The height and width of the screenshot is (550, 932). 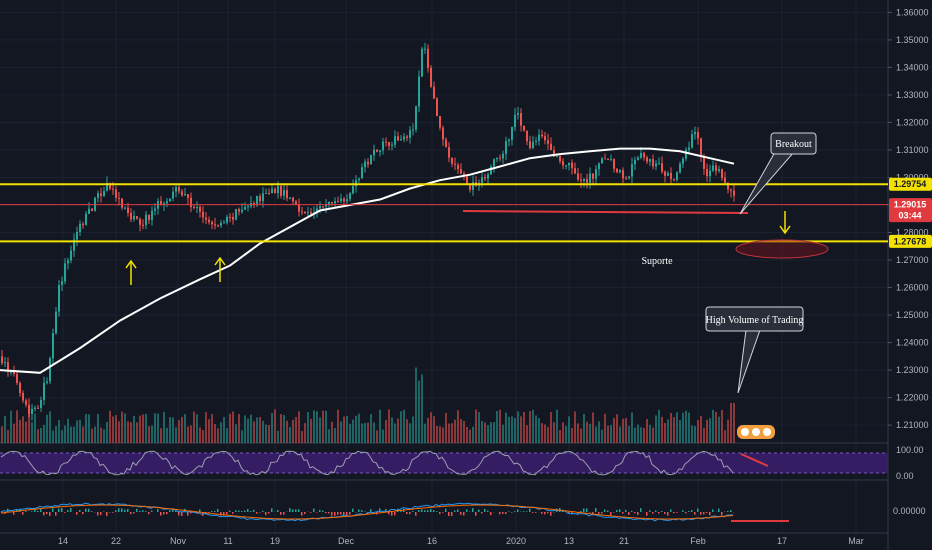 What do you see at coordinates (767, 432) in the screenshot?
I see `event-icon` at bounding box center [767, 432].